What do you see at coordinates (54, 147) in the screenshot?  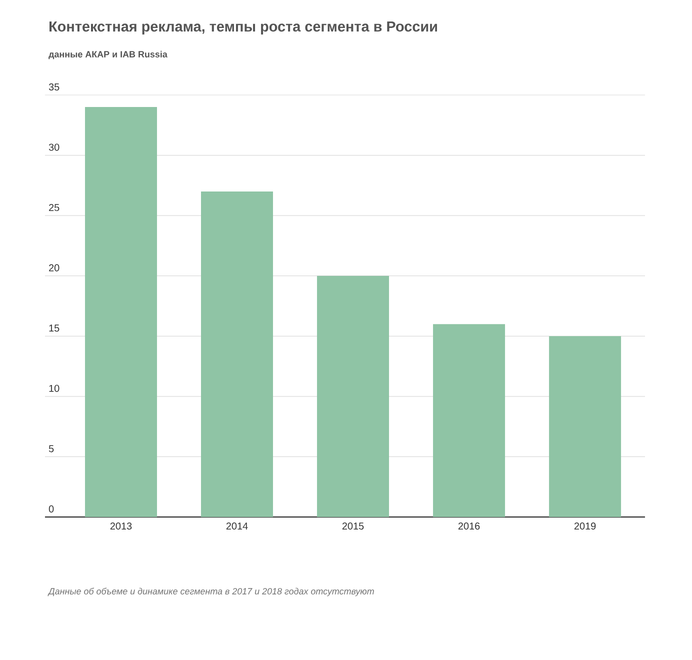 I see `y-tick-label: 30` at bounding box center [54, 147].